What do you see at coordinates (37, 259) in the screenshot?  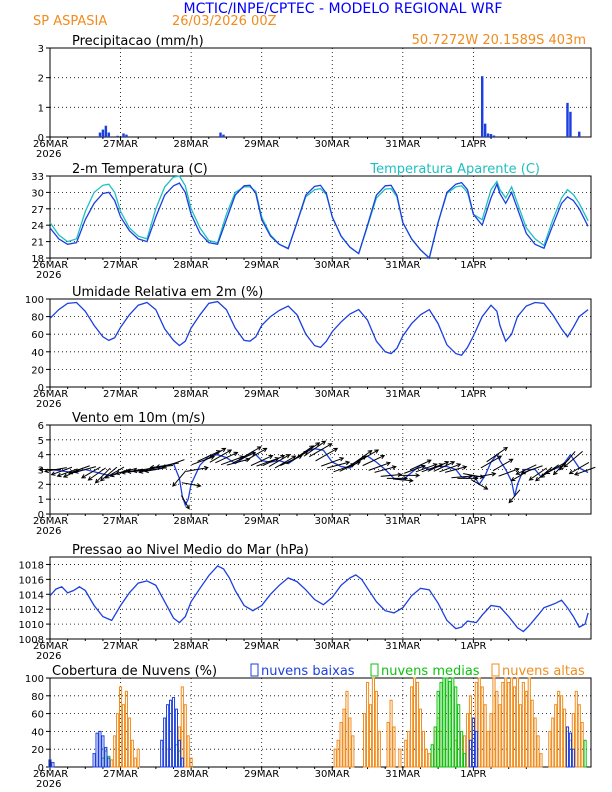 I see `y-tick-label: 18` at bounding box center [37, 259].